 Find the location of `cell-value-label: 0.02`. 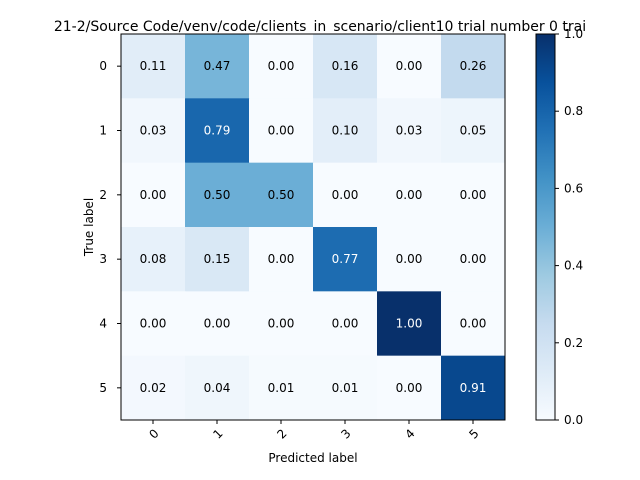

cell-value-label: 0.02 is located at coordinates (153, 388).